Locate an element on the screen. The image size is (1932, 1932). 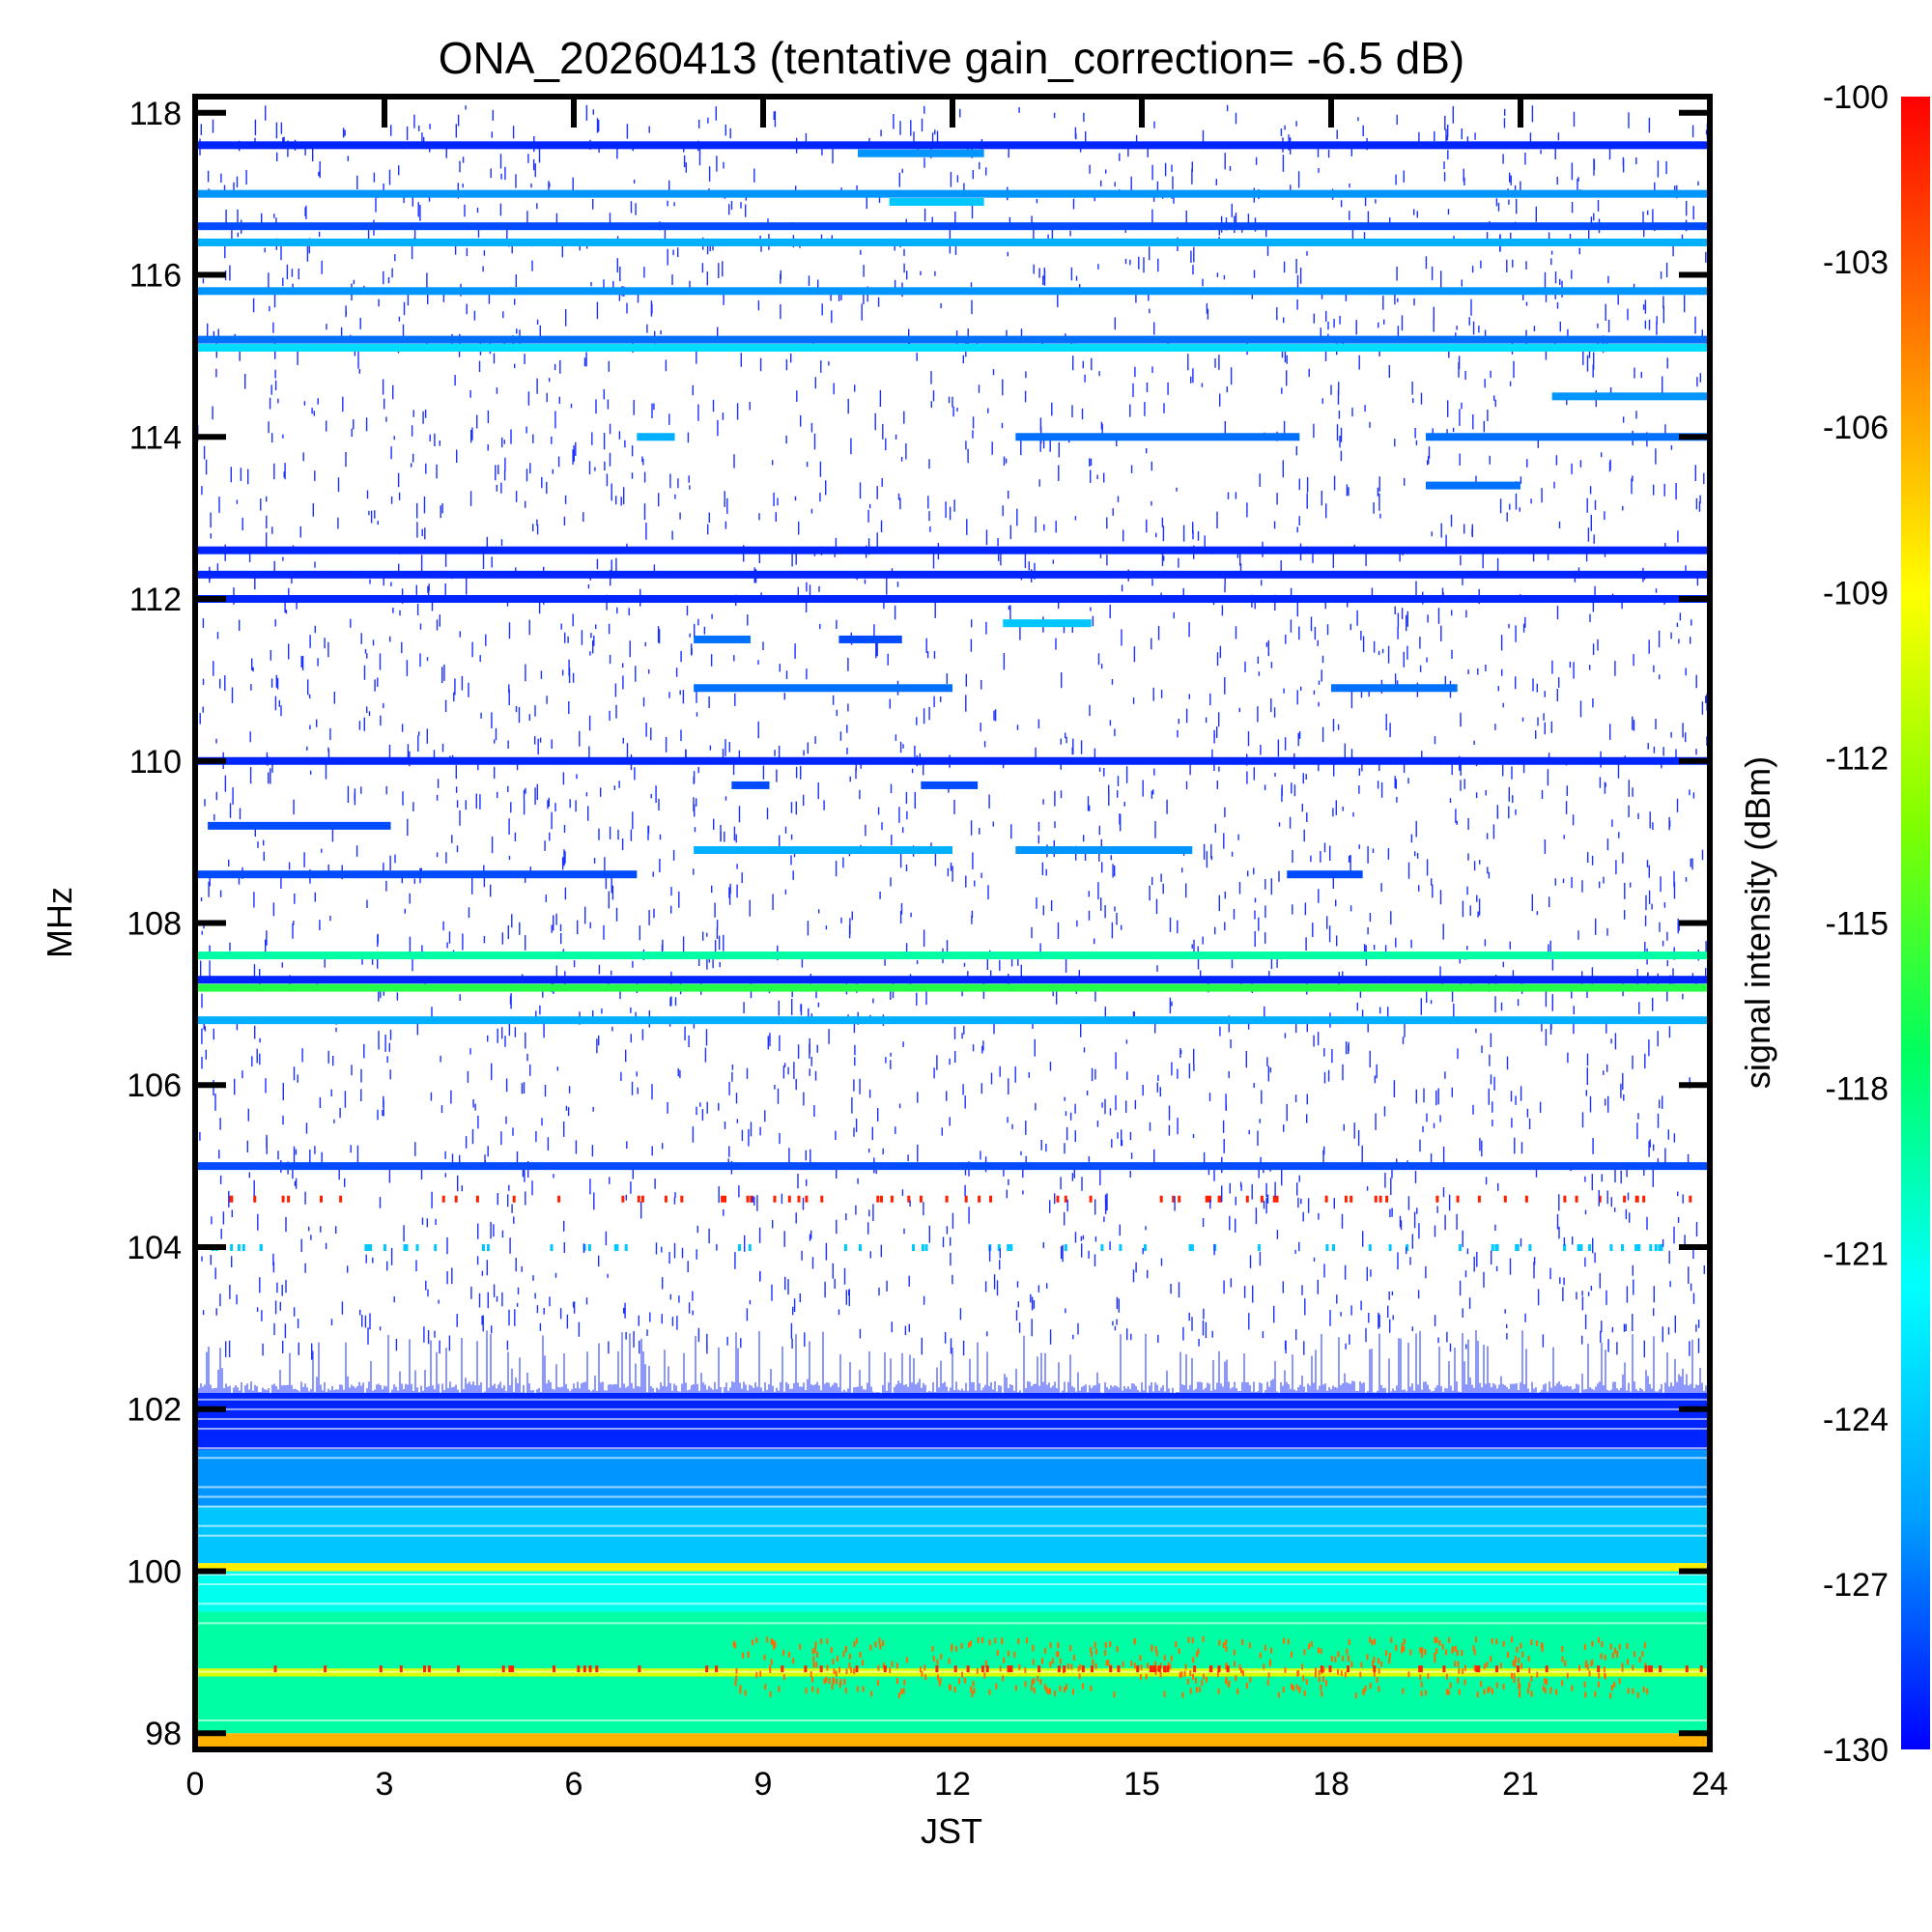
y-tick-label: 98 is located at coordinates (163, 1734).